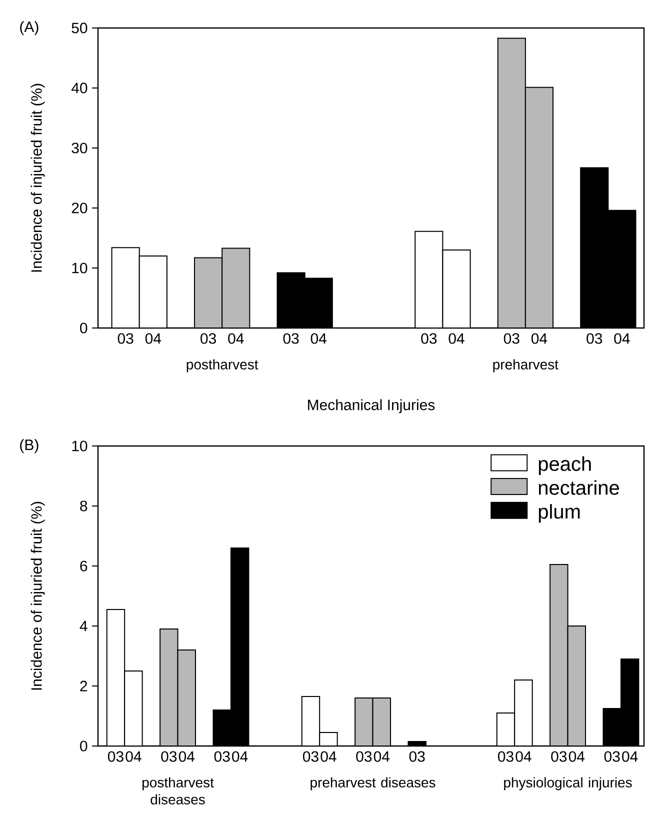 Image resolution: width=650 pixels, height=819 pixels. I want to click on y-tick-label: 40, so click(79, 88).